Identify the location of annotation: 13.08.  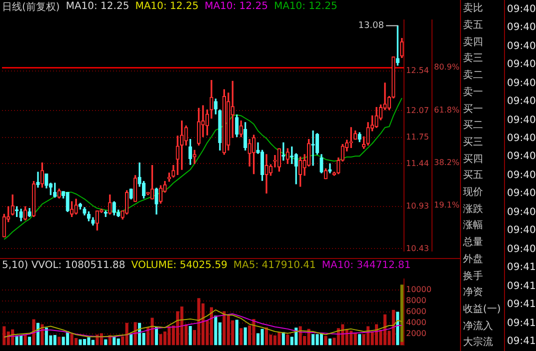
(371, 26).